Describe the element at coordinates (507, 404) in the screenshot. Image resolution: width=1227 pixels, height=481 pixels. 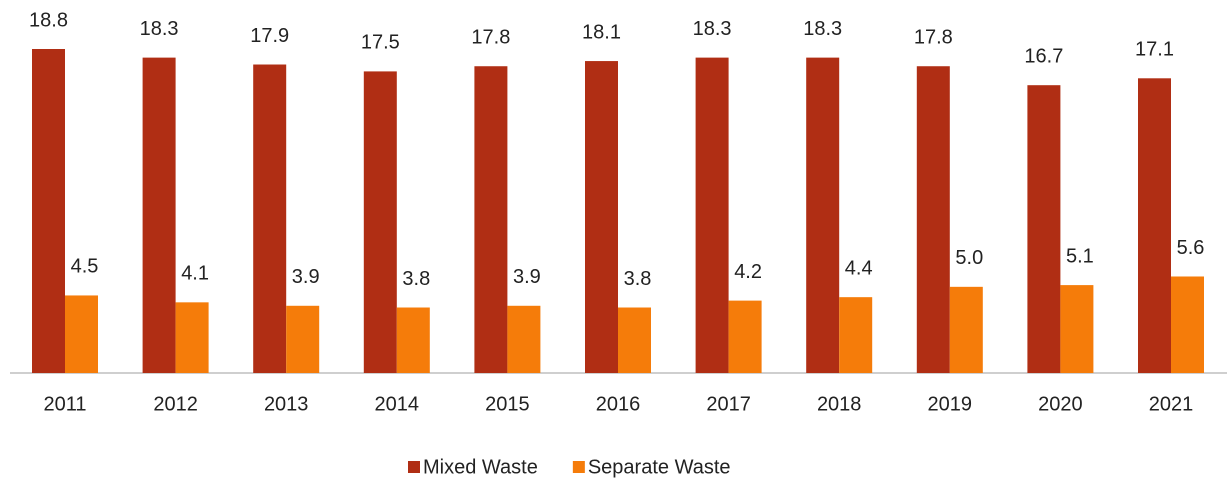
I see `x-tick-label: 2015` at that location.